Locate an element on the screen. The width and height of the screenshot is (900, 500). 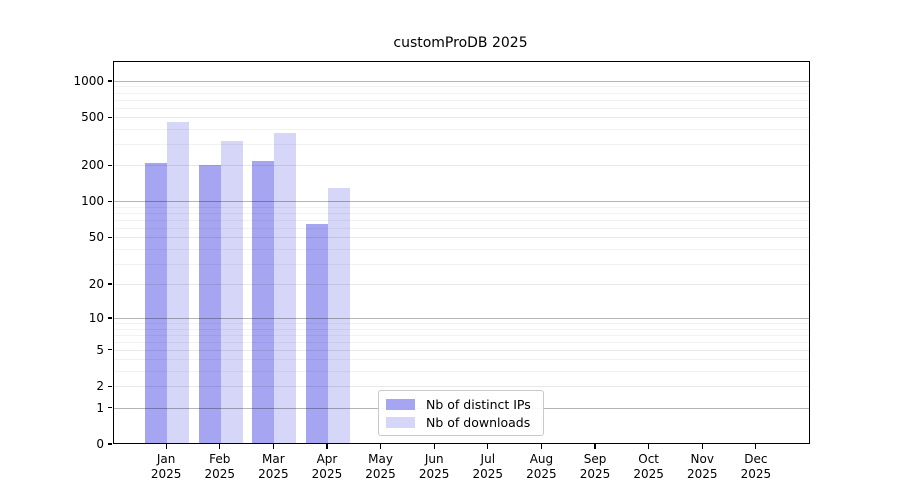
x-tick-label-feb: Feb 2025 is located at coordinates (220, 467).